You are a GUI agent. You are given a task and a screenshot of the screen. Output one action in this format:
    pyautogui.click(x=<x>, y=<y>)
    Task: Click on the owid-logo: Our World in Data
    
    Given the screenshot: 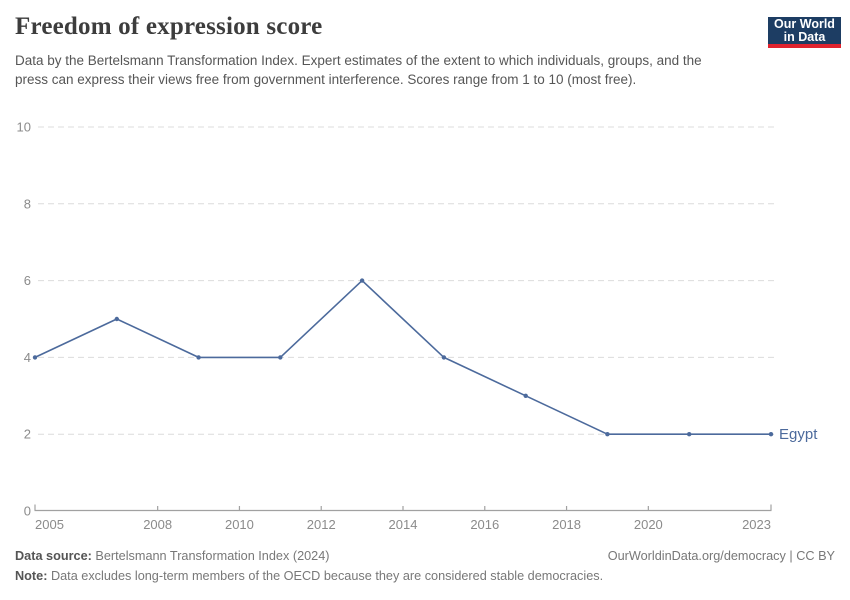 What is the action you would take?
    pyautogui.click(x=804, y=32)
    